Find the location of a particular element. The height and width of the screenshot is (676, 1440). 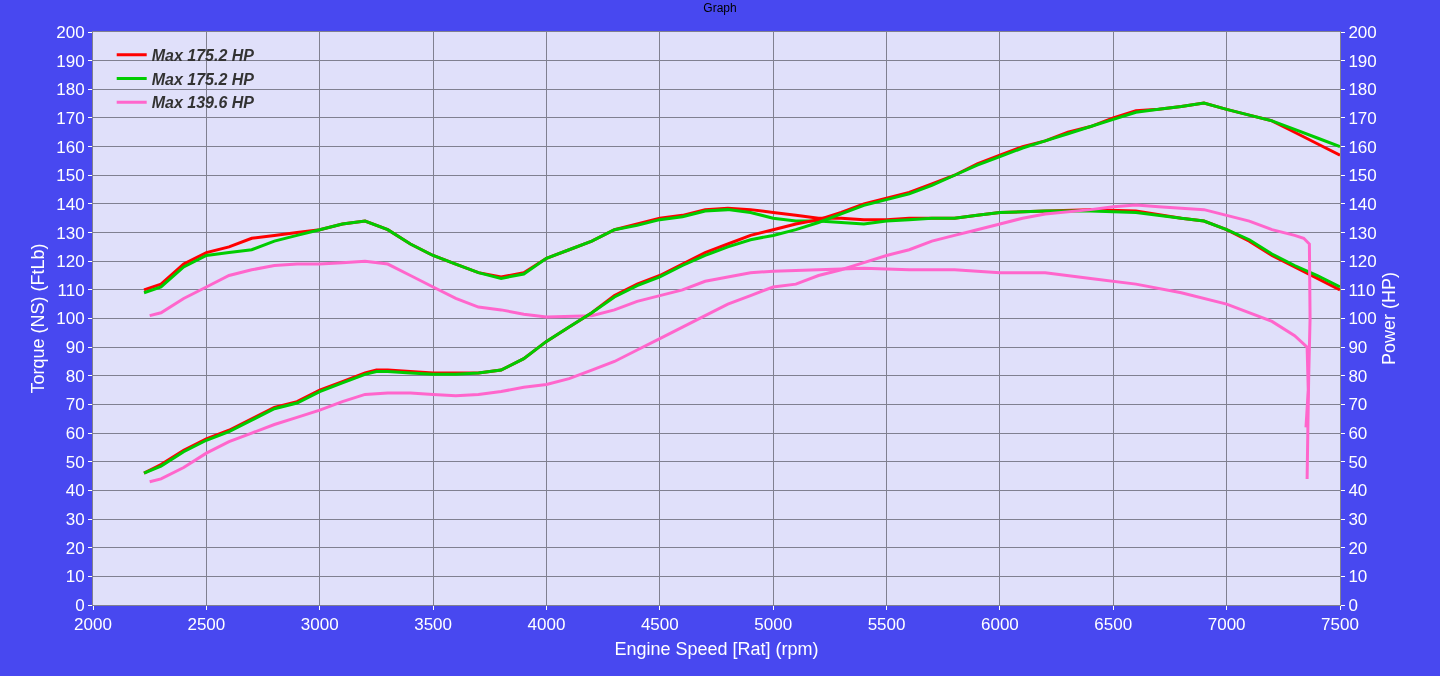

x-tick-label: 7000 is located at coordinates (1226, 625).